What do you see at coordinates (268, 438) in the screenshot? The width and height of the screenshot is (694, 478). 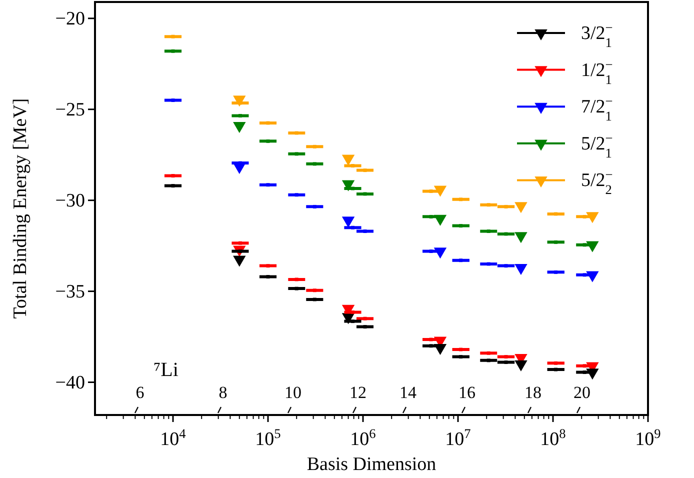 I see `x-tick-label: 10$^{5}$` at bounding box center [268, 438].